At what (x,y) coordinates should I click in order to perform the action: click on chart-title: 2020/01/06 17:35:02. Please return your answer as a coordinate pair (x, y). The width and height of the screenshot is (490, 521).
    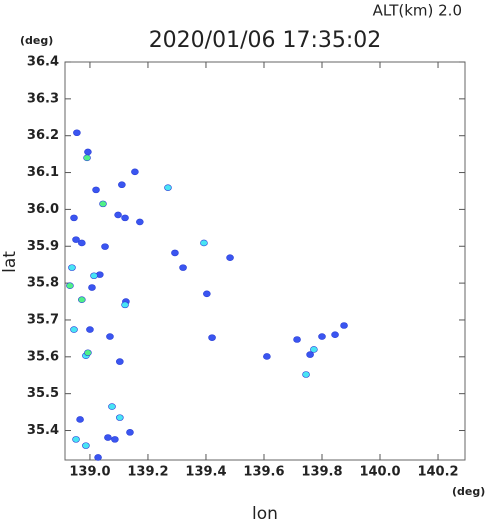
    Looking at the image, I should click on (265, 40).